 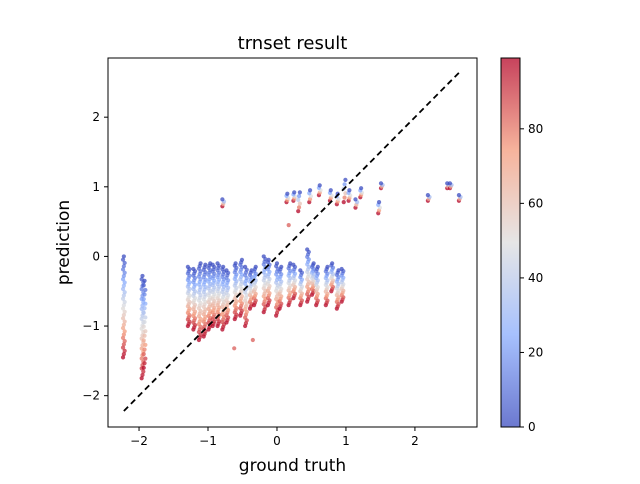 I want to click on x-tick-label: −1, so click(x=208, y=441).